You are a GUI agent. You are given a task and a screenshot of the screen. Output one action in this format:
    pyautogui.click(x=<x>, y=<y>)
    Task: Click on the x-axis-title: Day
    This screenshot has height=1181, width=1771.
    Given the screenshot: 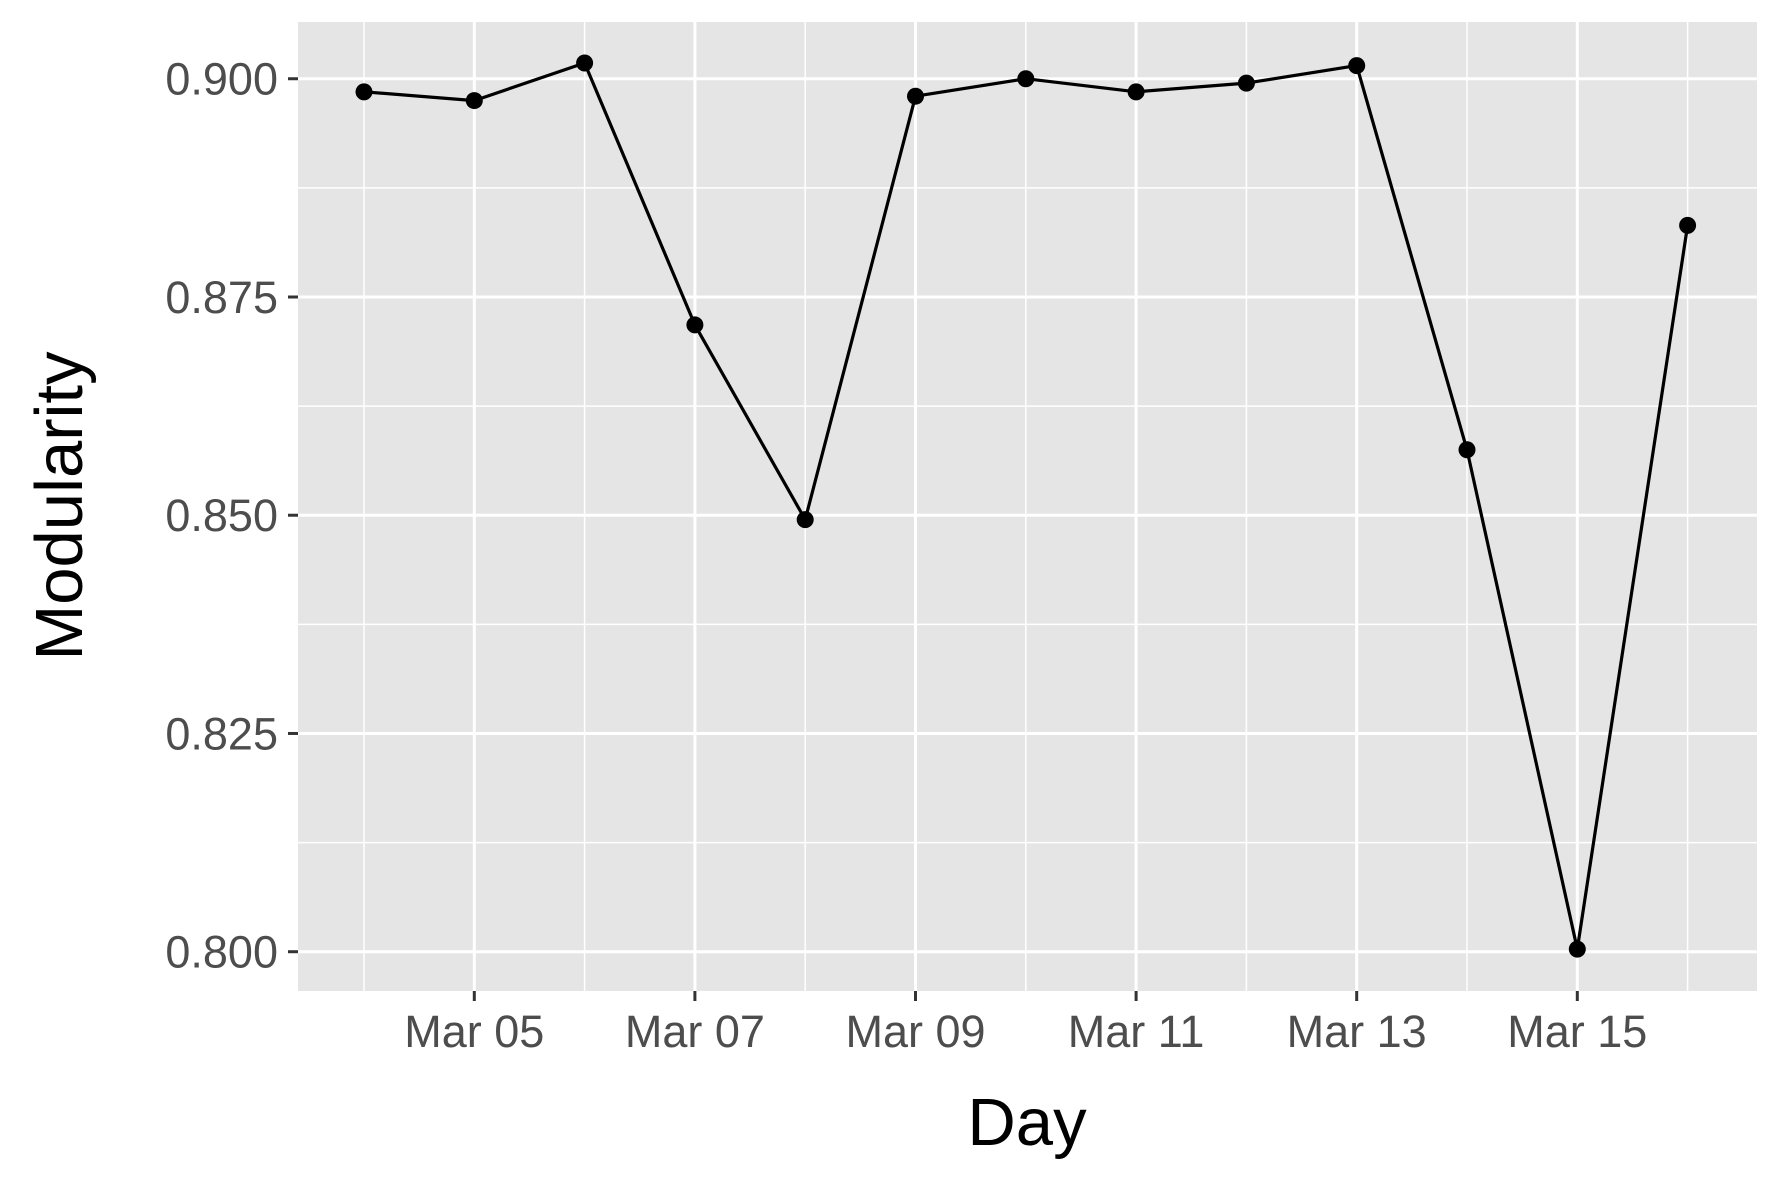 What is the action you would take?
    pyautogui.click(x=1027, y=1122)
    